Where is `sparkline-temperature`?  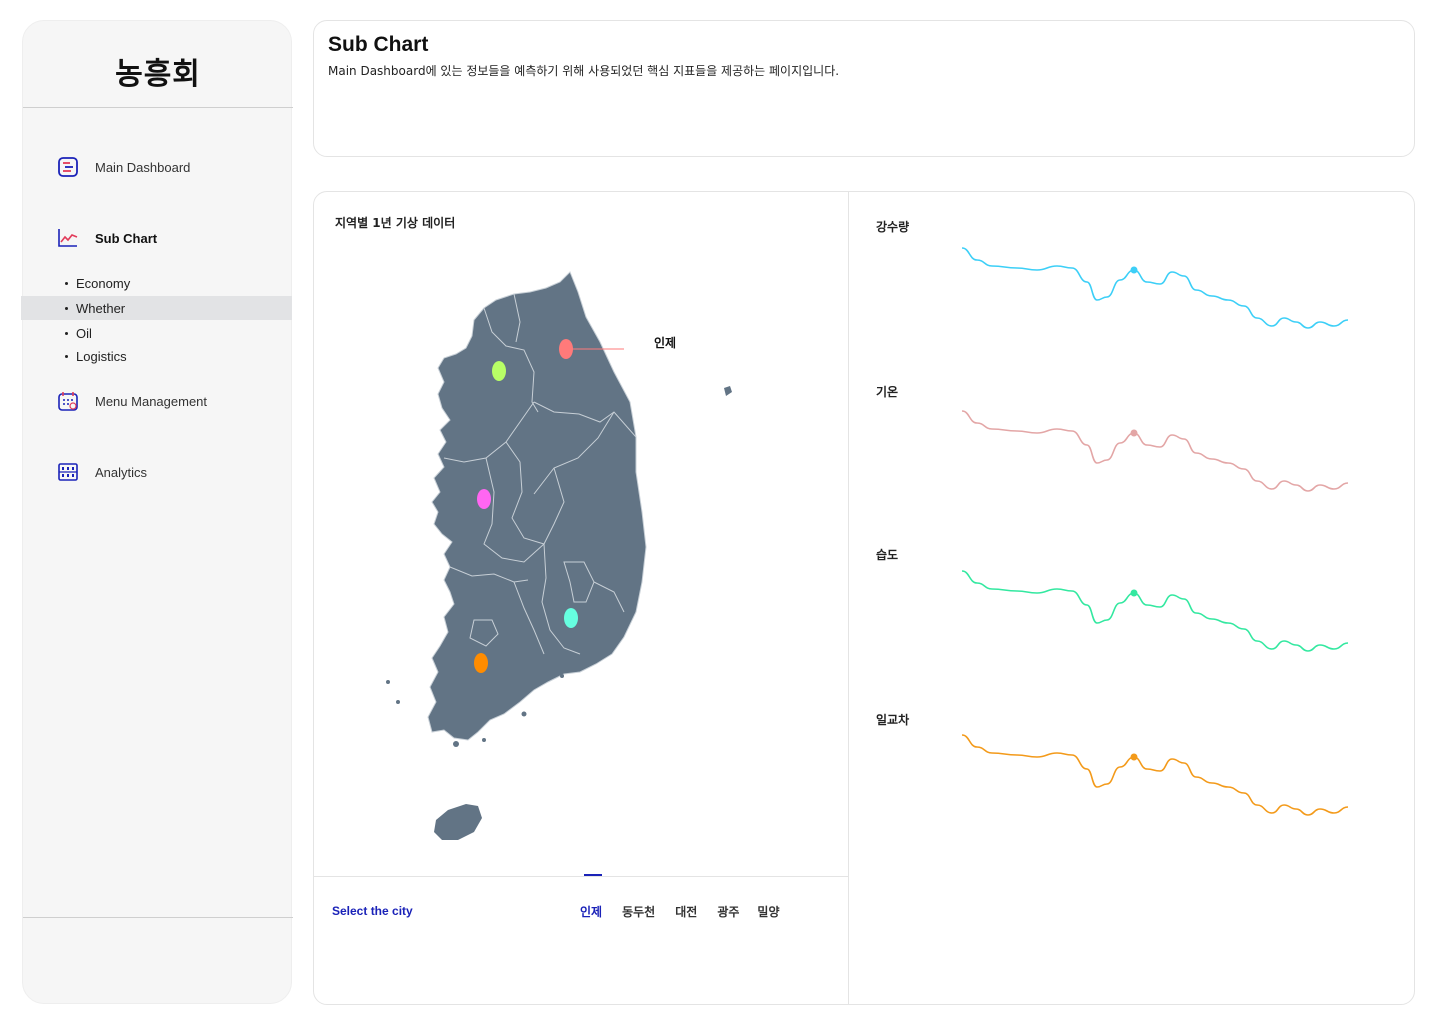
sparkline-temperature is located at coordinates (1155, 451).